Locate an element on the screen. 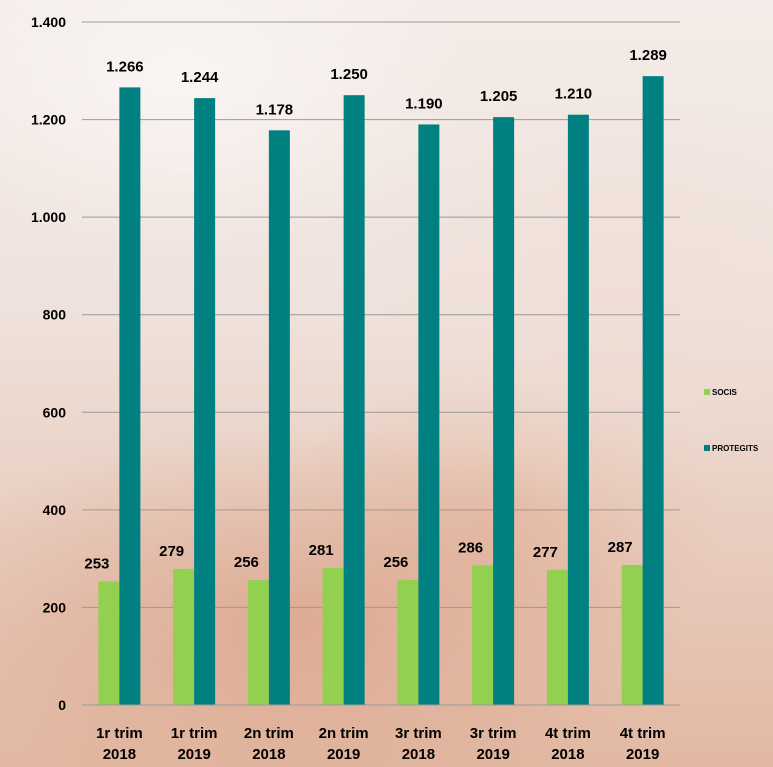 This screenshot has width=773, height=767. data-label-protegits: 1.190 is located at coordinates (424, 103).